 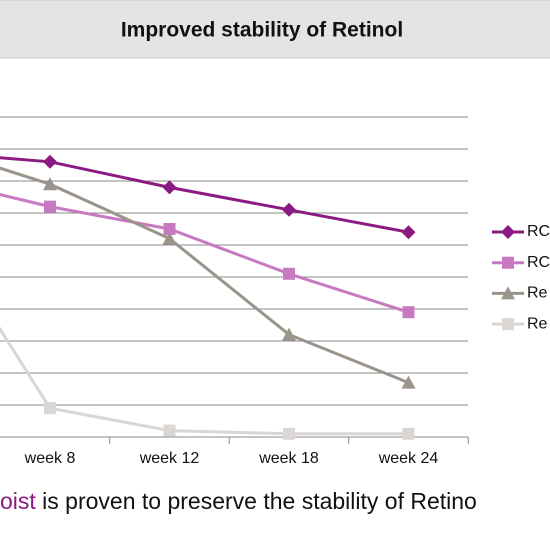 What do you see at coordinates (50, 458) in the screenshot?
I see `x-tick-label: week 8` at bounding box center [50, 458].